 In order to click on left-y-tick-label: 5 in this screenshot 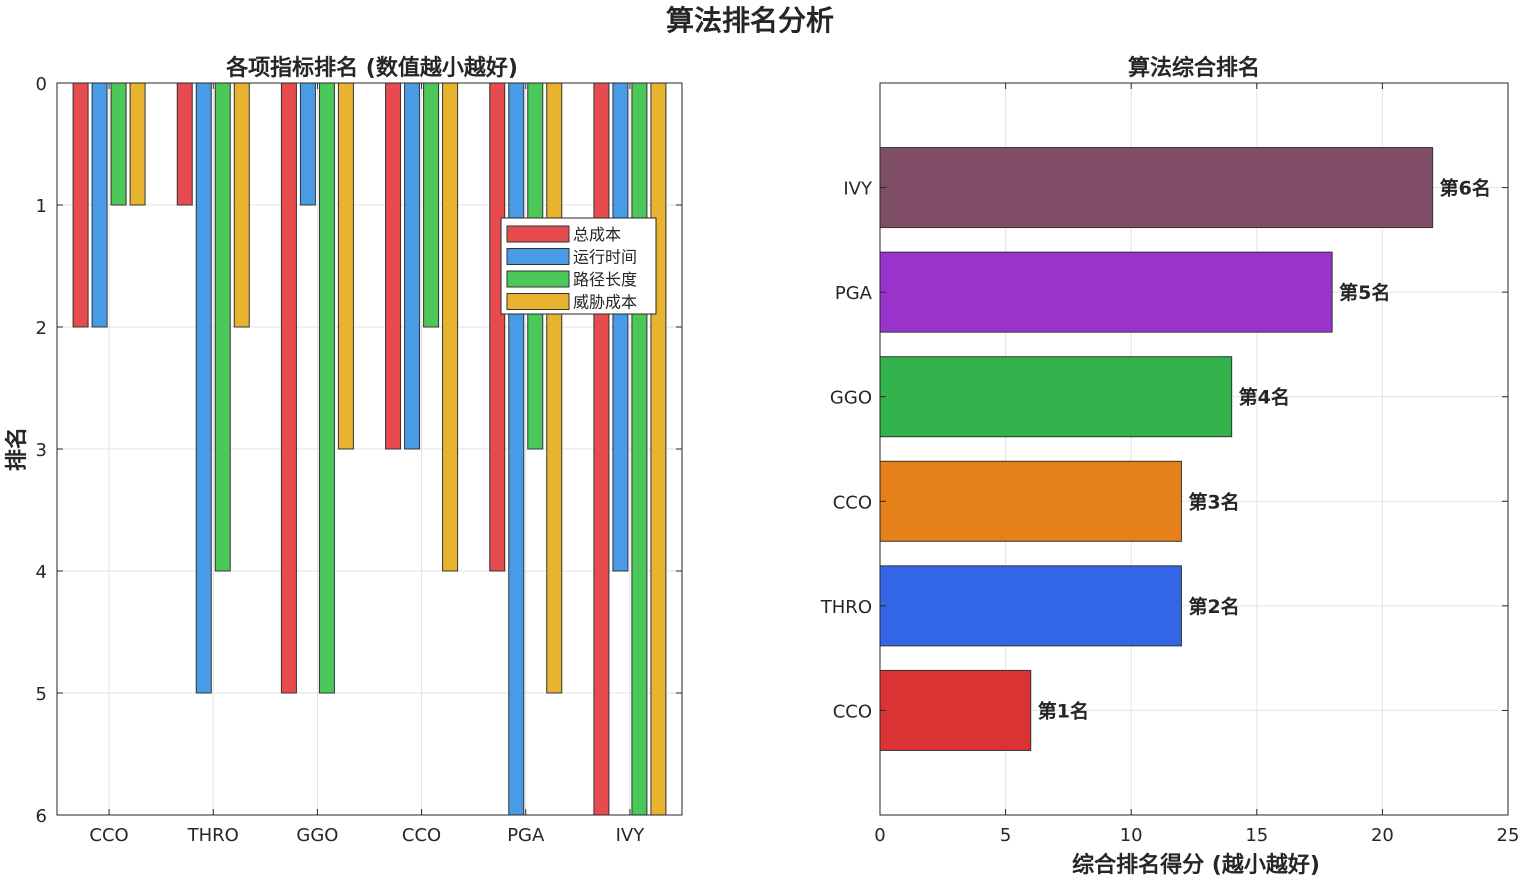, I will do `click(41, 694)`.